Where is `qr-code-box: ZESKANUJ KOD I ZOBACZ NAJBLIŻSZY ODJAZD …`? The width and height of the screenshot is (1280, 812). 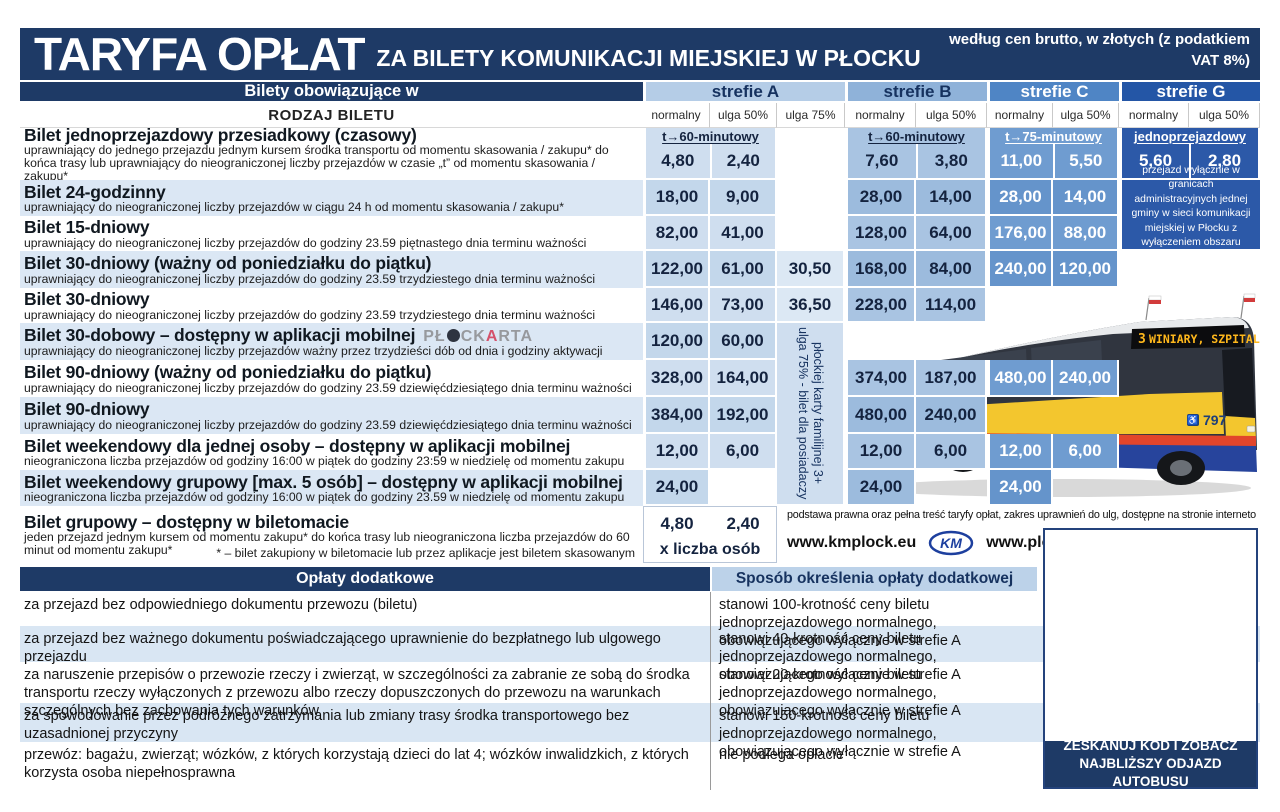 qr-code-box: ZESKANUJ KOD I ZOBACZ NAJBLIŻSZY ODJAZD … is located at coordinates (1150, 658).